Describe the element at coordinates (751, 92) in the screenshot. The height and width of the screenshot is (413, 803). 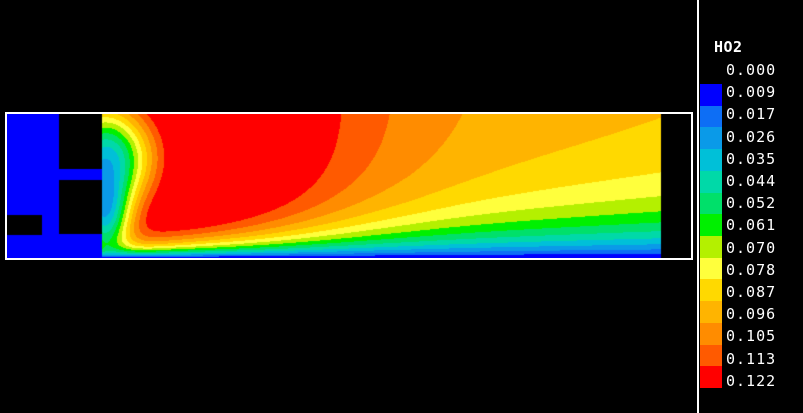
I see `colorbar-label: 0.009` at that location.